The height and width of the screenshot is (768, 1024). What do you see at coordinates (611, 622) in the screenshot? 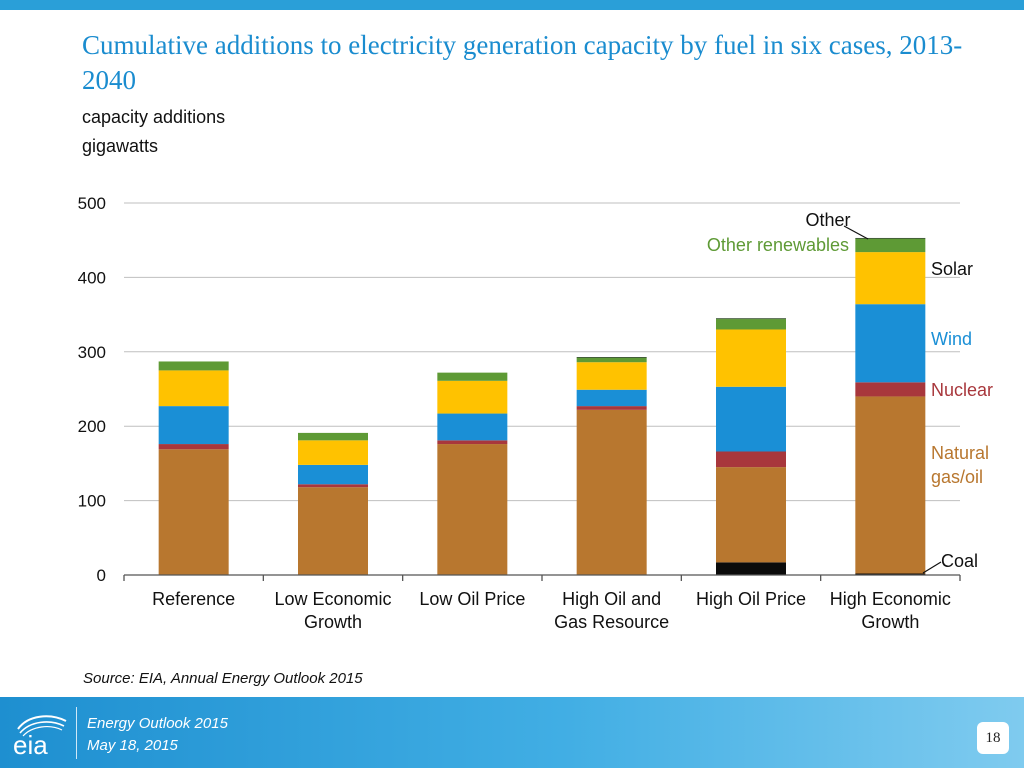
I see `x-tick-label: Gas Resource` at bounding box center [611, 622].